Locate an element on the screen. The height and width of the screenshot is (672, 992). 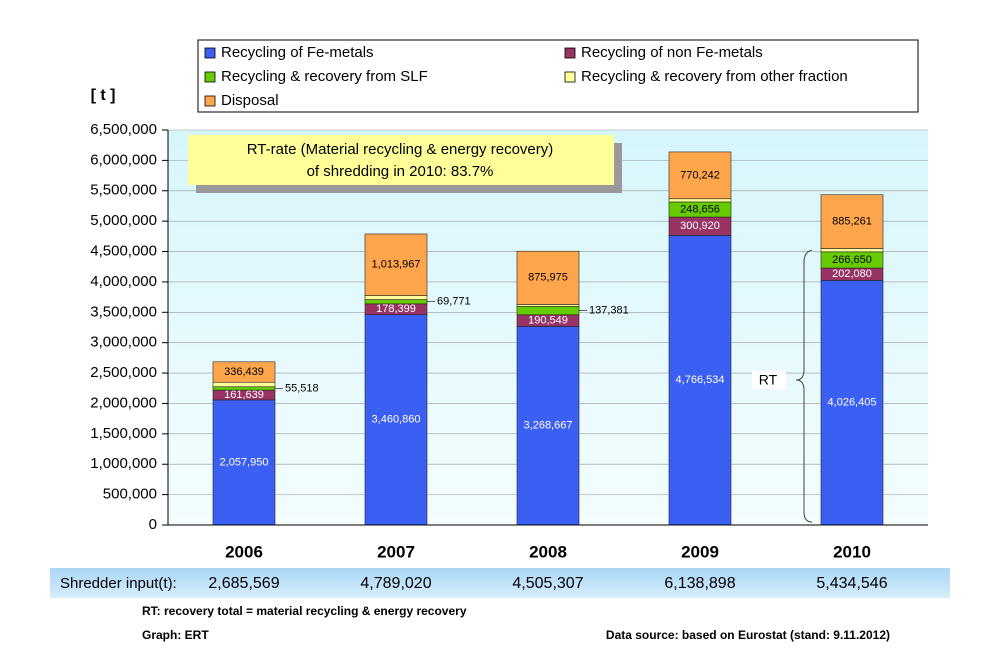
y-tick-label: 6,500,000 is located at coordinates (123, 129).